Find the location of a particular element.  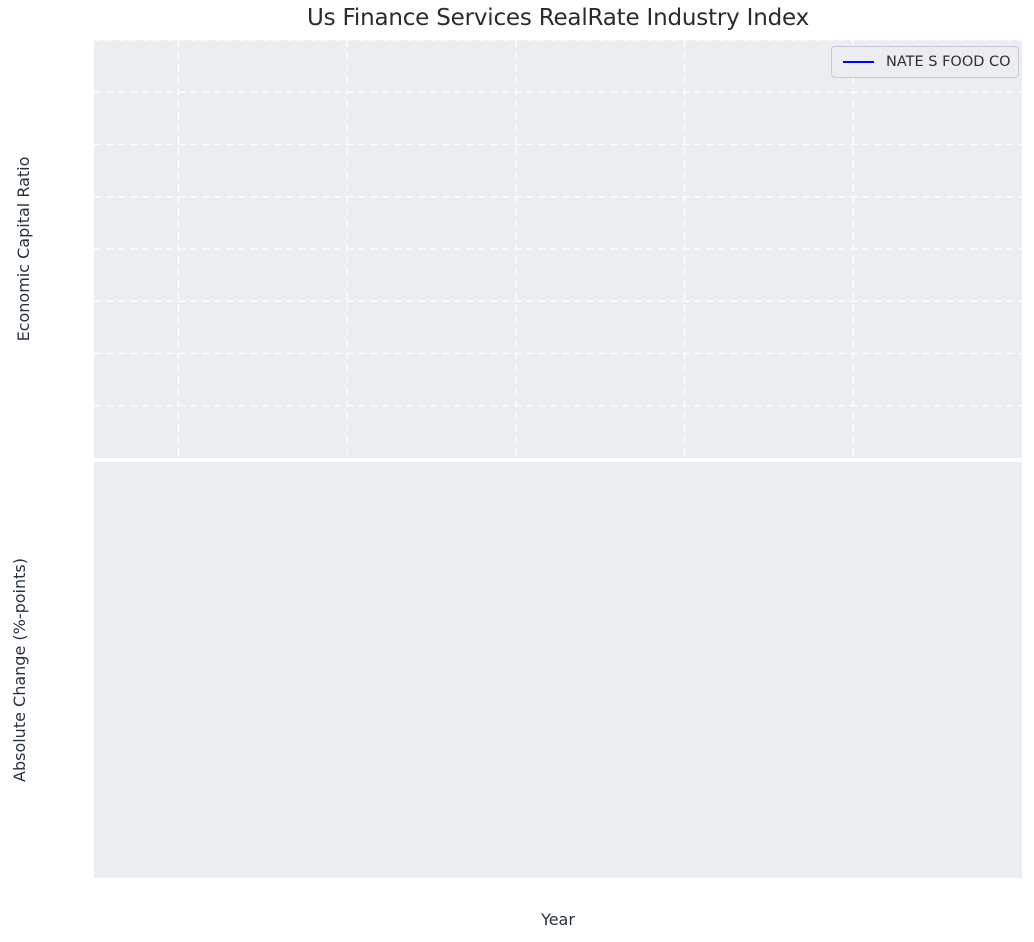

legend-label: NATE S FOOD CO is located at coordinates (948, 62).